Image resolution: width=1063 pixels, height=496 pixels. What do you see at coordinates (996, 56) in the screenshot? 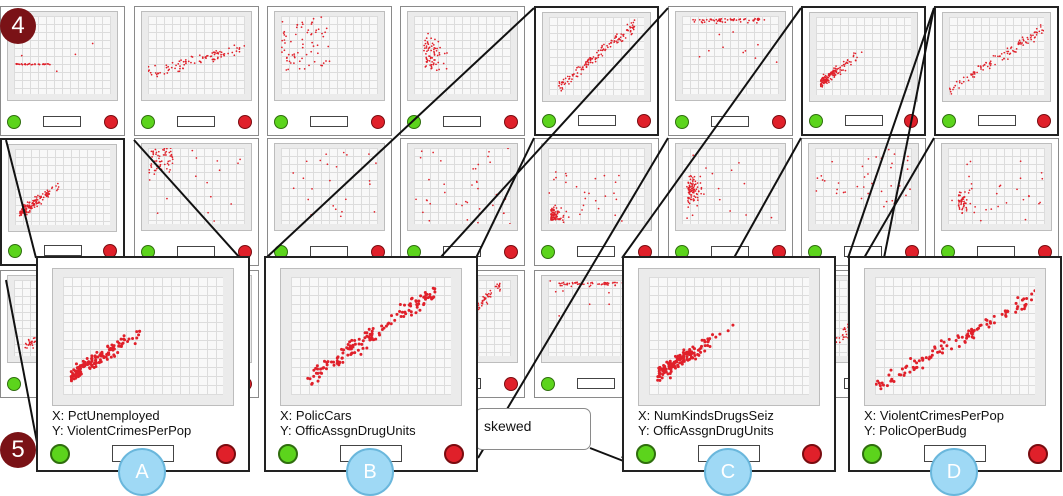
I see `plot-area` at bounding box center [996, 56].